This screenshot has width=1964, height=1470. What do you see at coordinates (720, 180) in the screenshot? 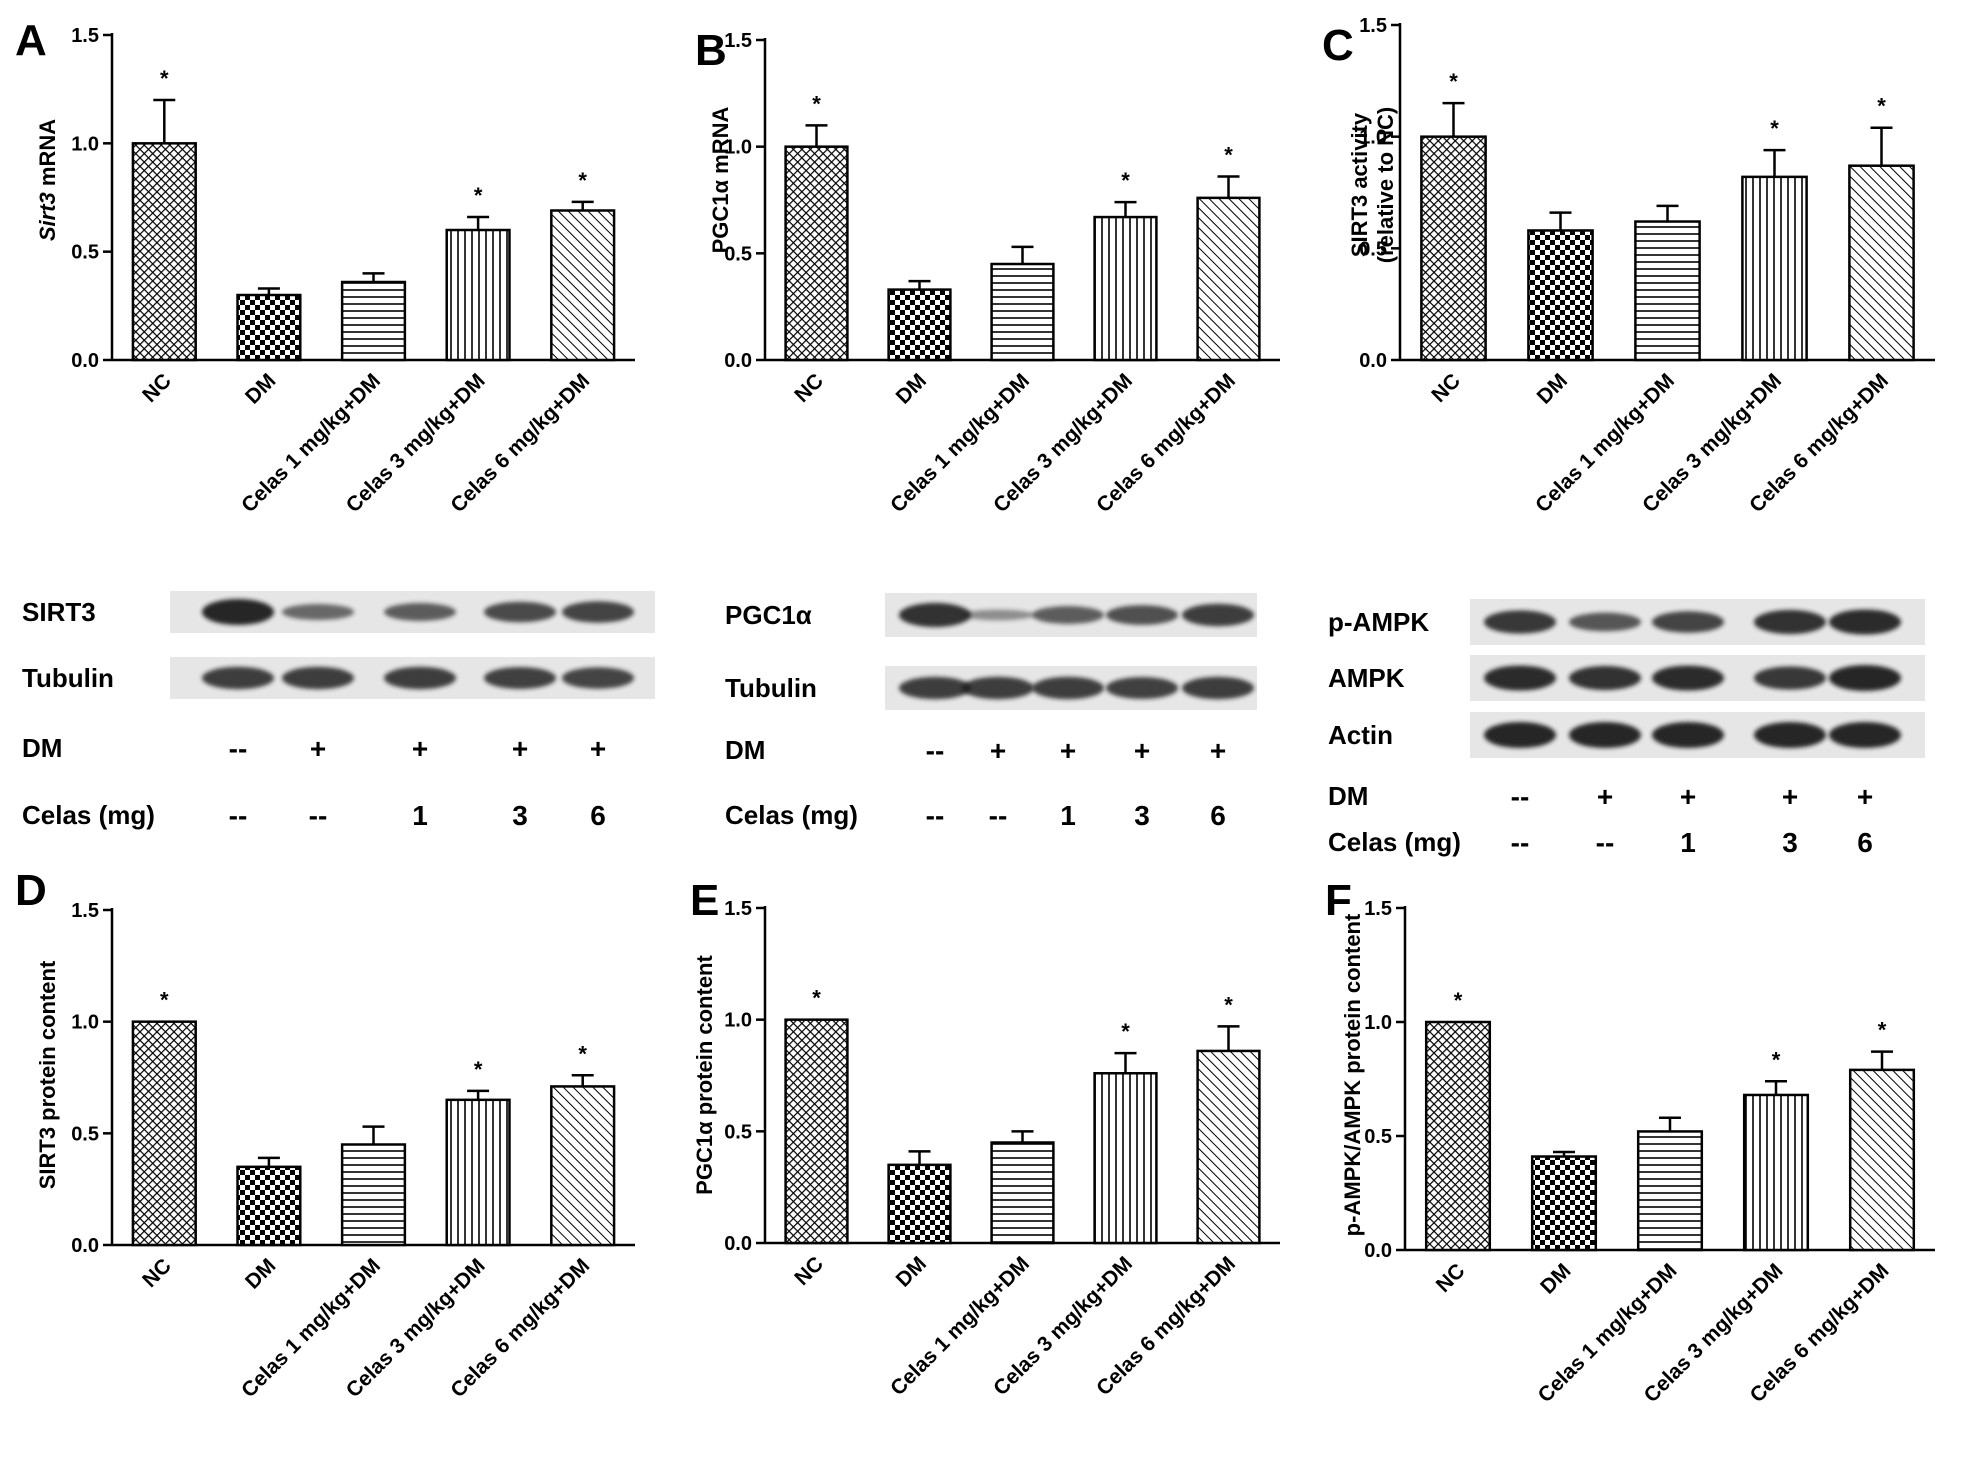
I see `y-axis-title: PGC1α mRNA` at bounding box center [720, 180].